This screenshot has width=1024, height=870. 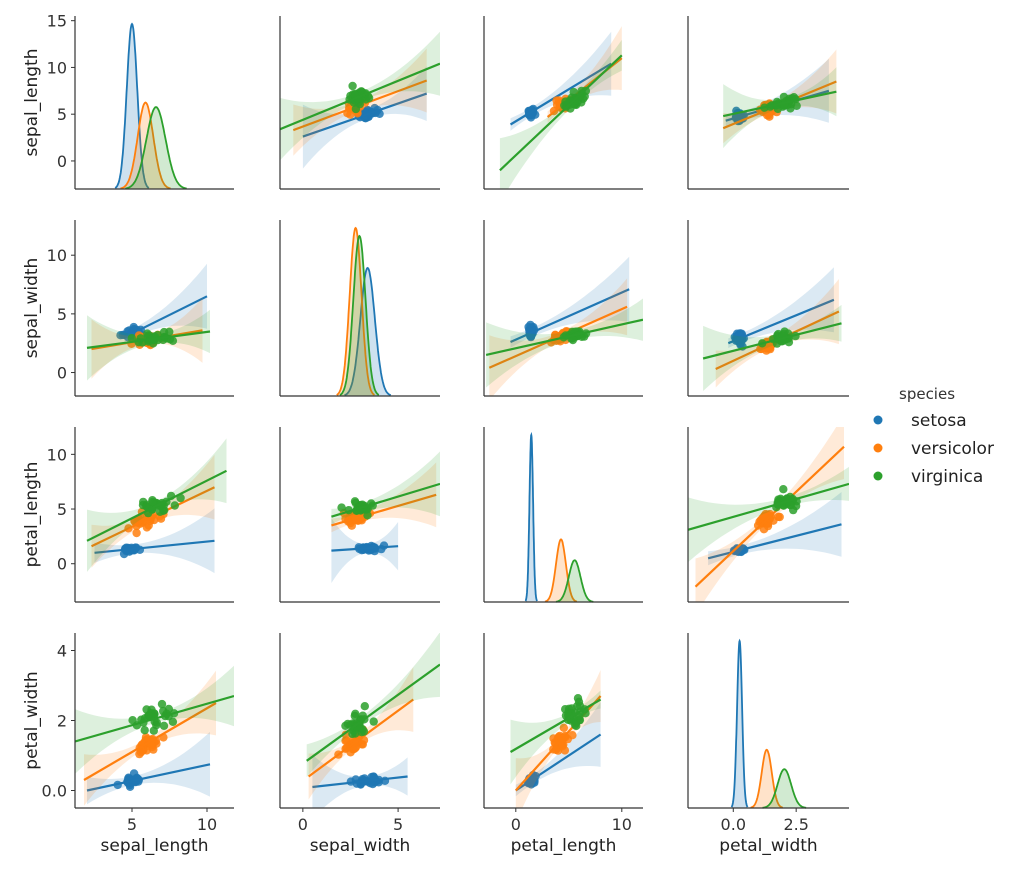 What do you see at coordinates (795, 824) in the screenshot?
I see `x-tick-label: 2.5` at bounding box center [795, 824].